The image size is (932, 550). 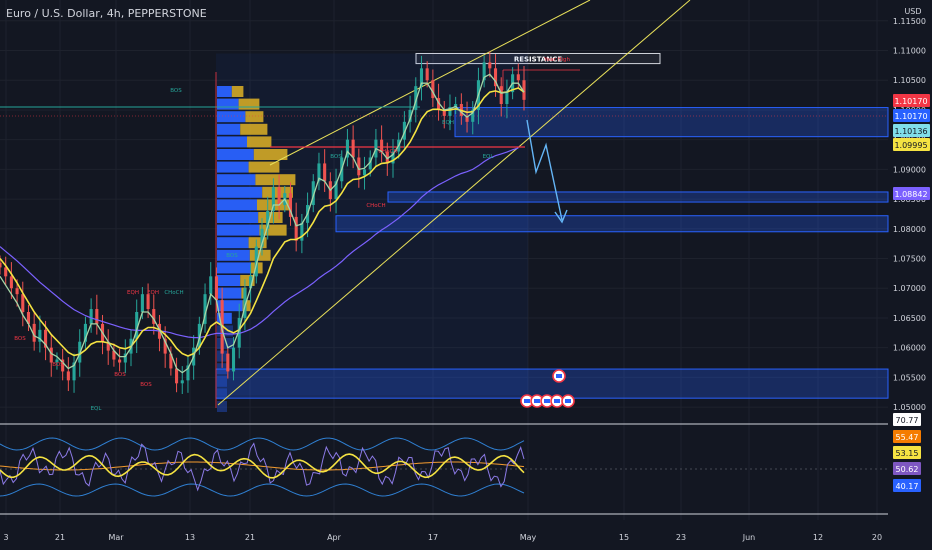 I want to click on y-tick-label: 1.11000, so click(x=909, y=51).